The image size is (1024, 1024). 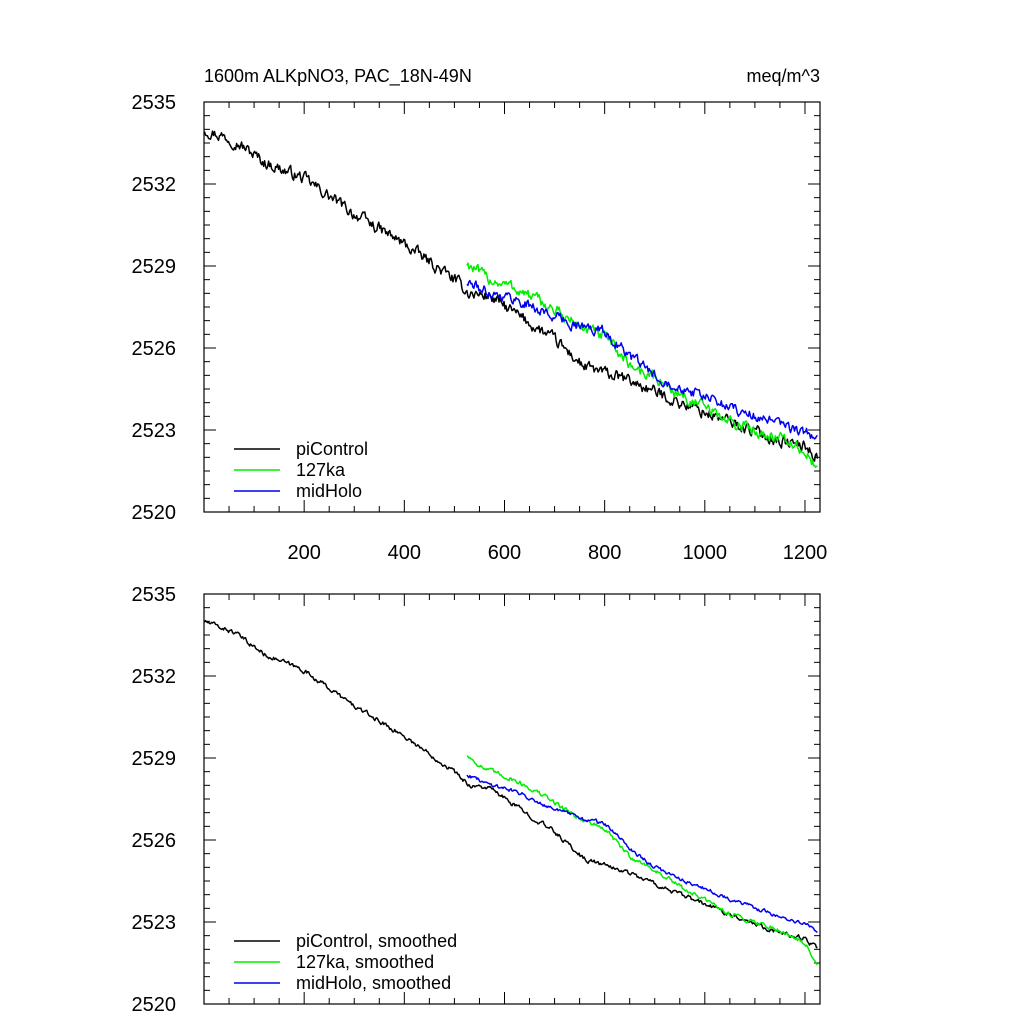 I want to click on chart-title: 1600m ALKpNO3, PAC_18N-49N, so click(x=338, y=76).